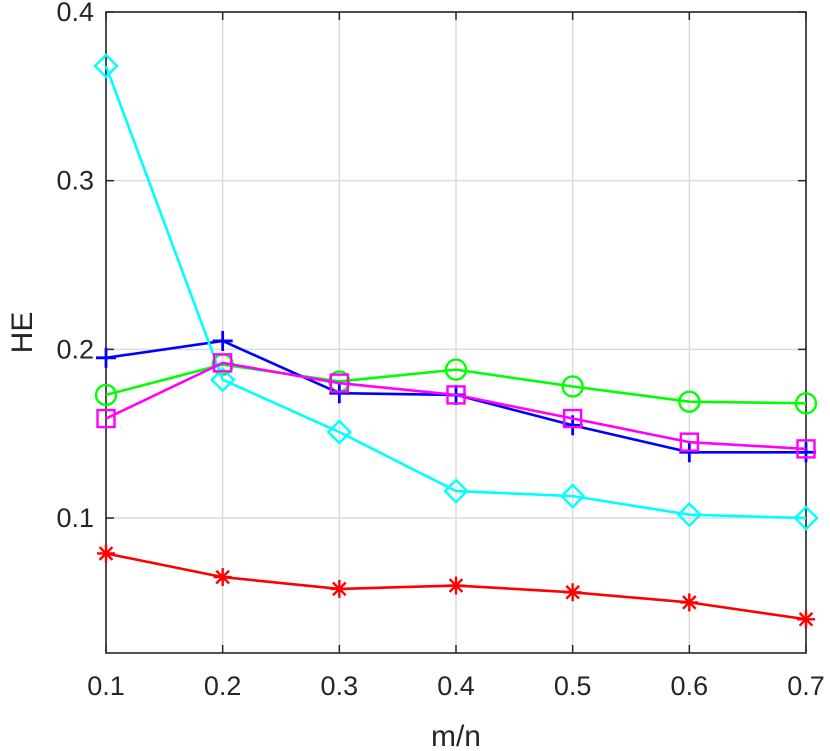 This screenshot has height=751, width=830. I want to click on series-1-point-0-shape, so click(106, 395).